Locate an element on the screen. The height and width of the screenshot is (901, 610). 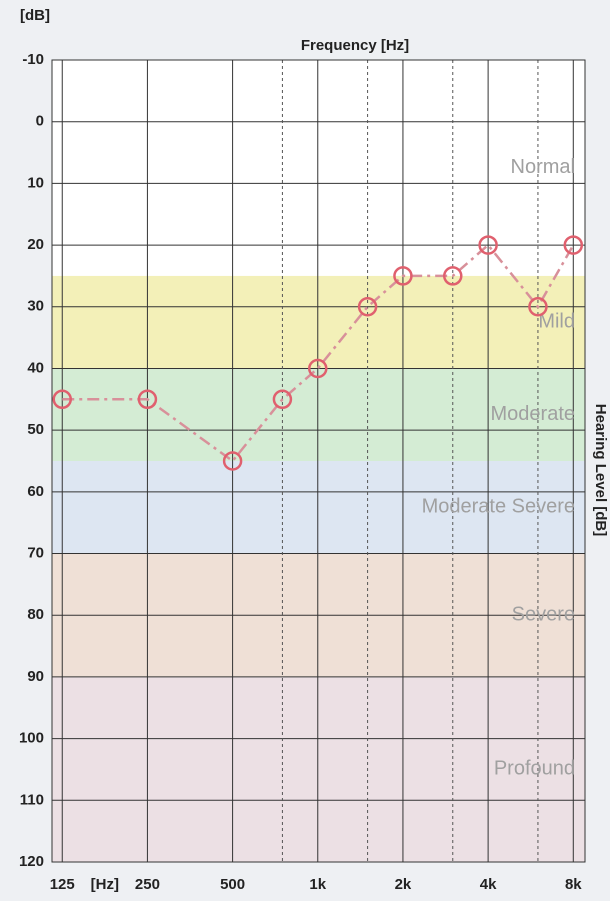
zone-label: Normal is located at coordinates (543, 167).